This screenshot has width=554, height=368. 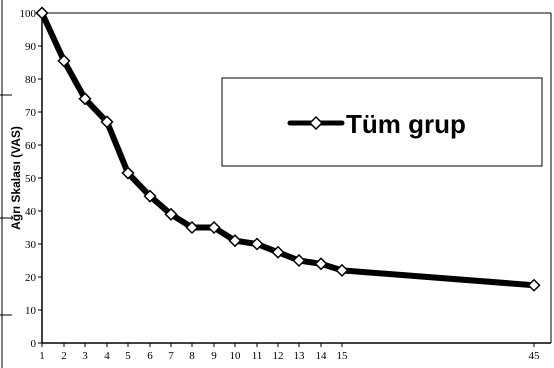 What do you see at coordinates (85, 99) in the screenshot?
I see `data-point-x3` at bounding box center [85, 99].